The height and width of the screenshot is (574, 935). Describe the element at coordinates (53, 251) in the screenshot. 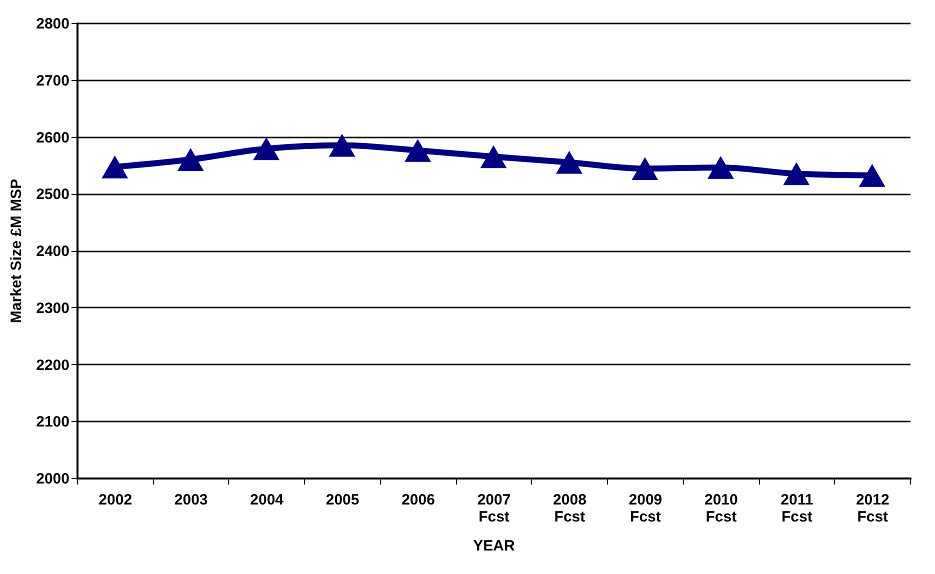

I see `y-tick-label: 2400` at that location.